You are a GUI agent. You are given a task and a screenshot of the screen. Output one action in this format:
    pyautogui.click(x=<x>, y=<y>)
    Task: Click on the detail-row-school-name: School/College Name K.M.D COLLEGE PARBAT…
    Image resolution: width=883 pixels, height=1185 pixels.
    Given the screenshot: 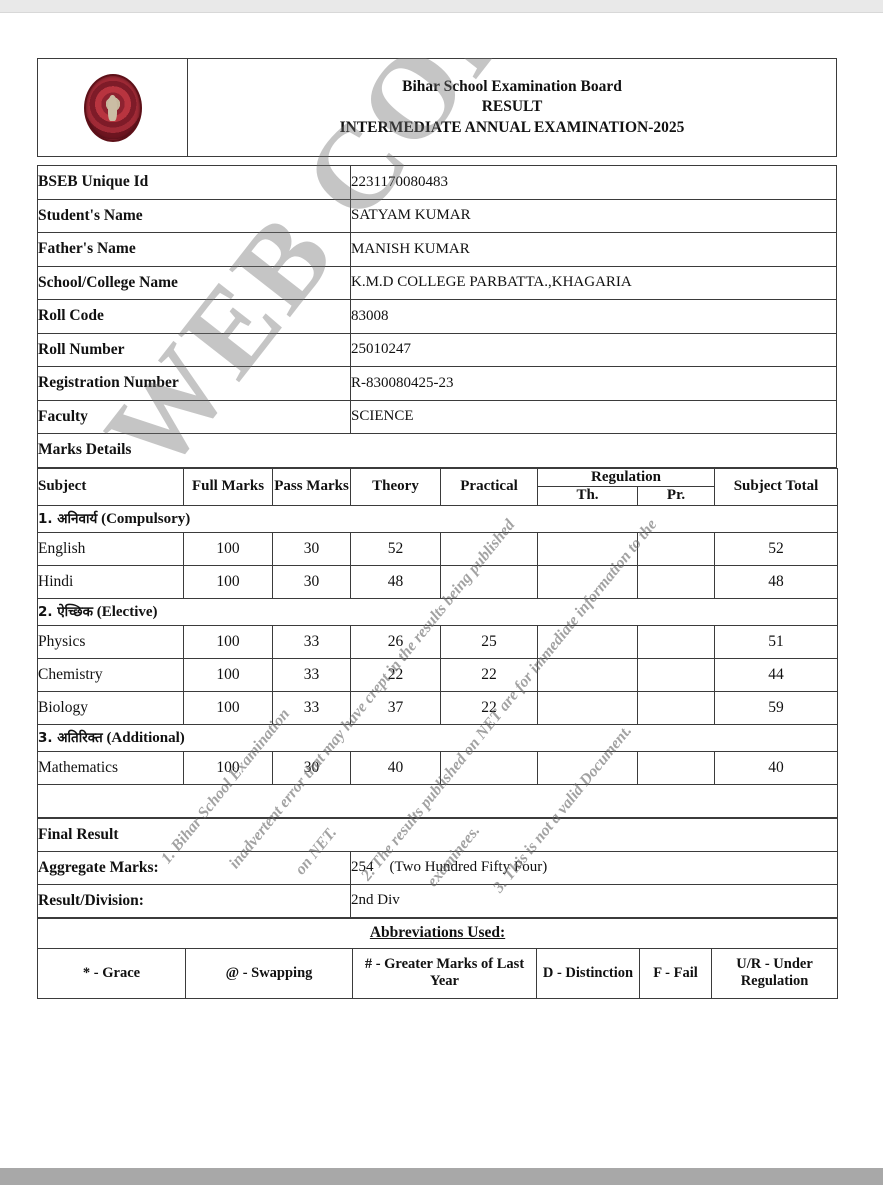 What is the action you would take?
    pyautogui.click(x=437, y=282)
    